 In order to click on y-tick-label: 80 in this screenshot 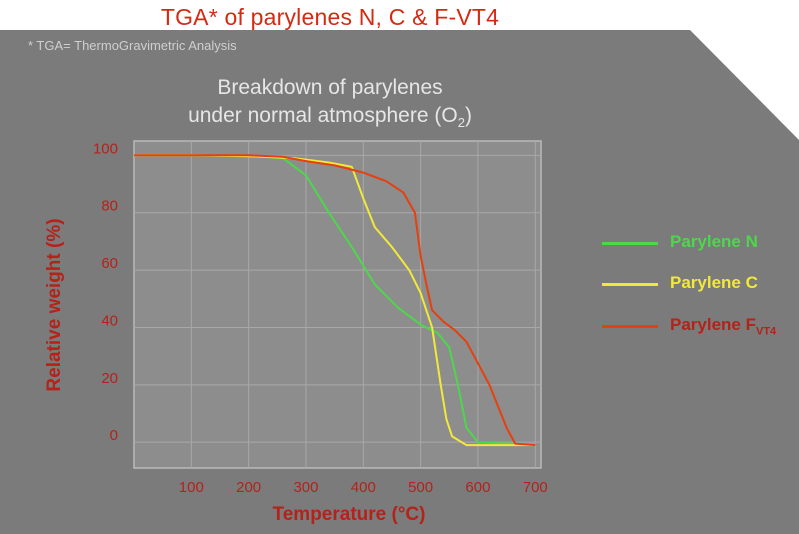, I will do `click(109, 206)`.